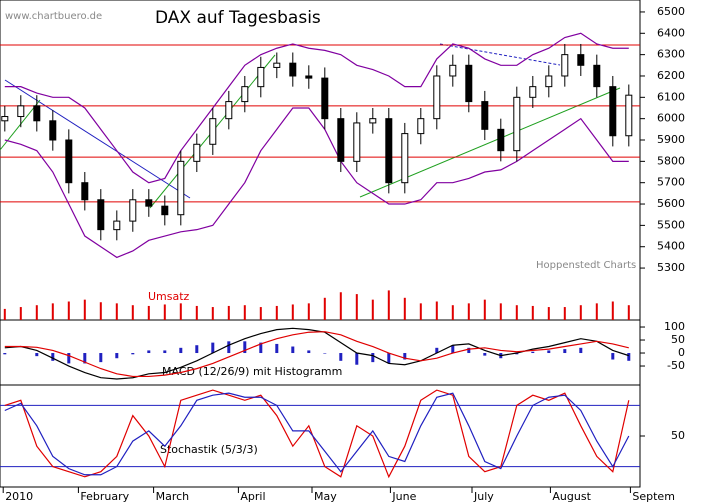 Image resolution: width=723 pixels, height=503 pixels. What do you see at coordinates (671, 32) in the screenshot?
I see `y-tick-label: 6400` at bounding box center [671, 32].